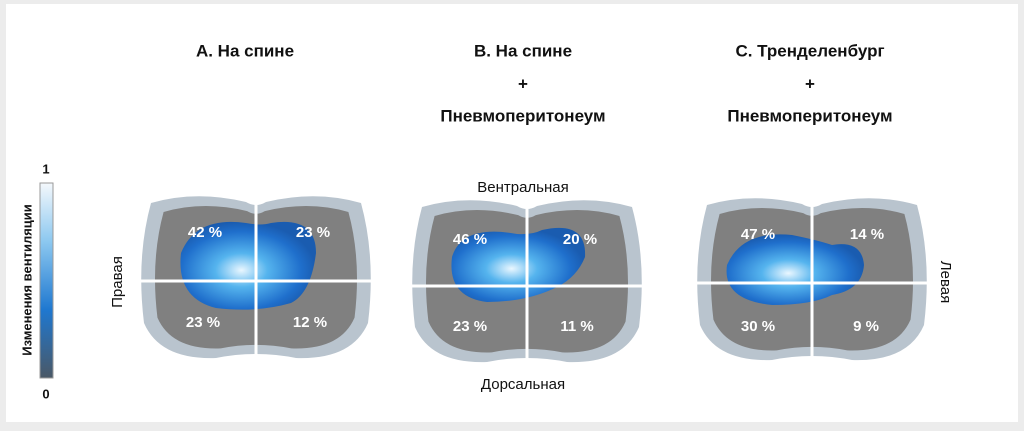 The height and width of the screenshot is (431, 1024). I want to click on quadrant-value: 20 %, so click(580, 239).